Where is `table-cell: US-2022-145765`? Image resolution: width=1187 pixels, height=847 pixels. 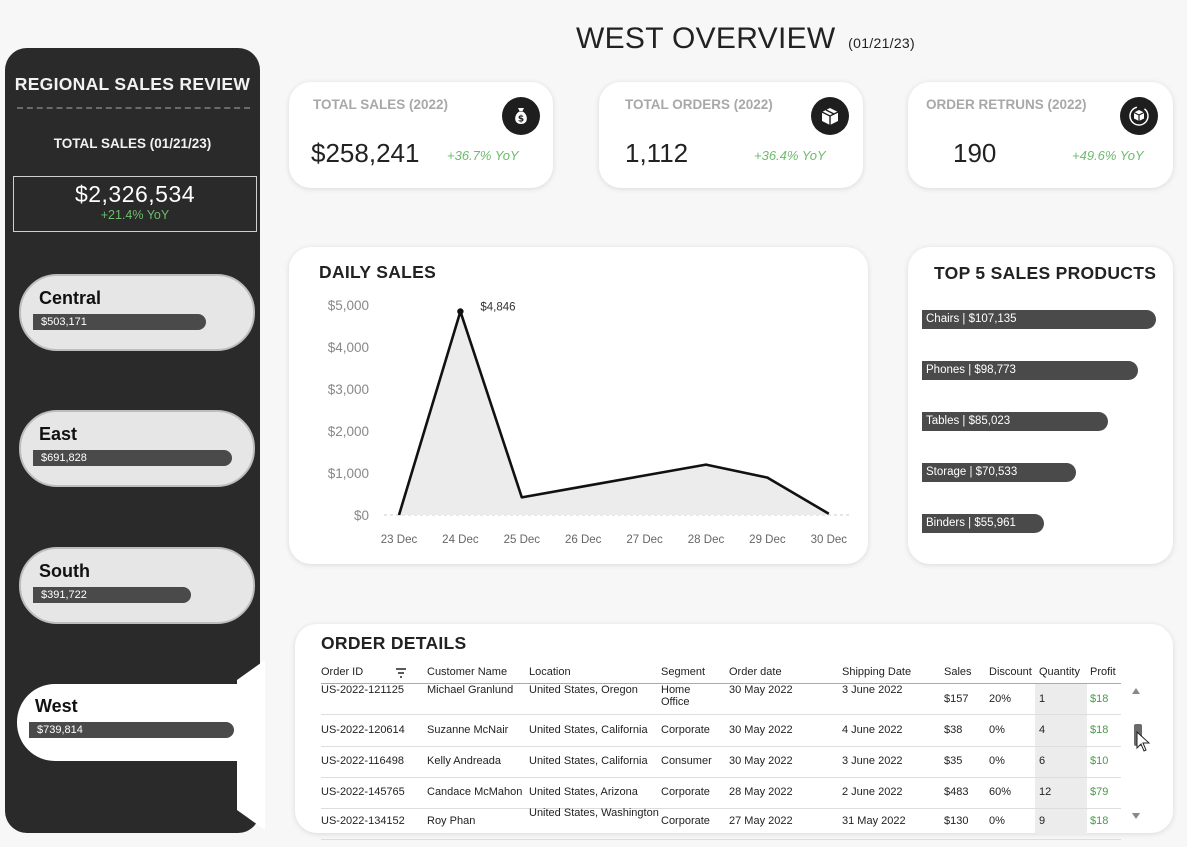 table-cell: US-2022-145765 is located at coordinates (363, 792).